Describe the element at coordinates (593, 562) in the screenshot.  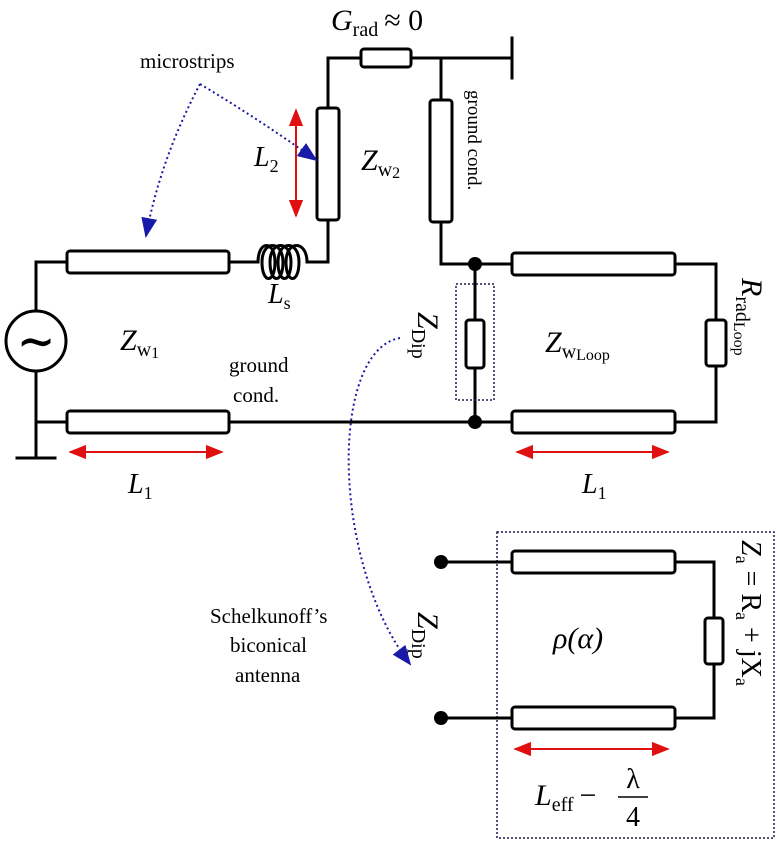
I see `microstrip-antenna-top` at that location.